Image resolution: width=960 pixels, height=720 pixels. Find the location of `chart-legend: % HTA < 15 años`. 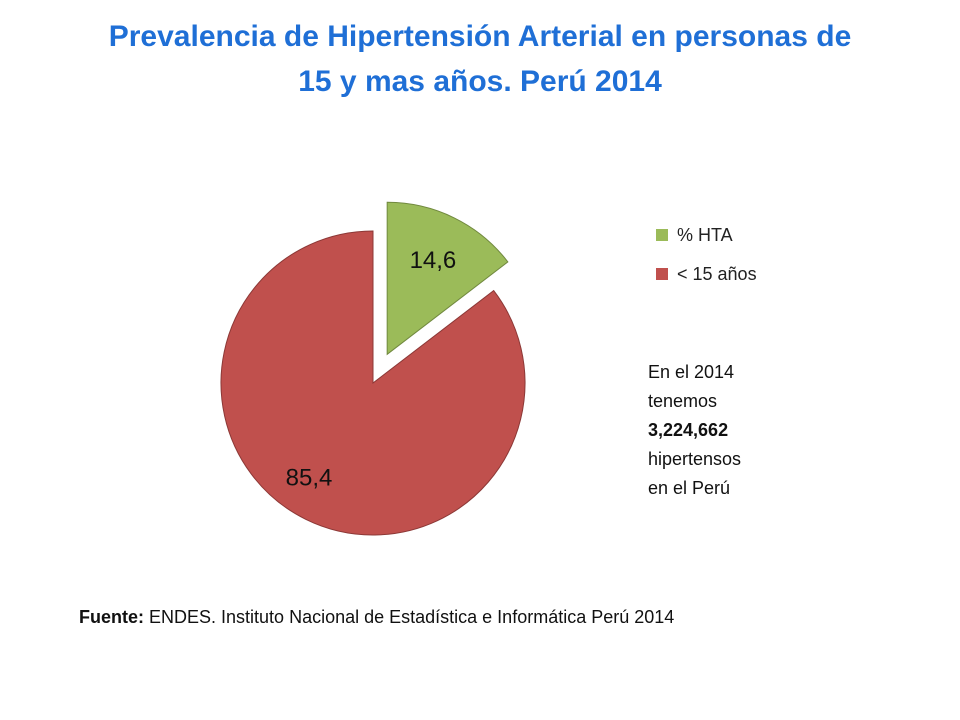

chart-legend: % HTA < 15 años is located at coordinates (706, 261).